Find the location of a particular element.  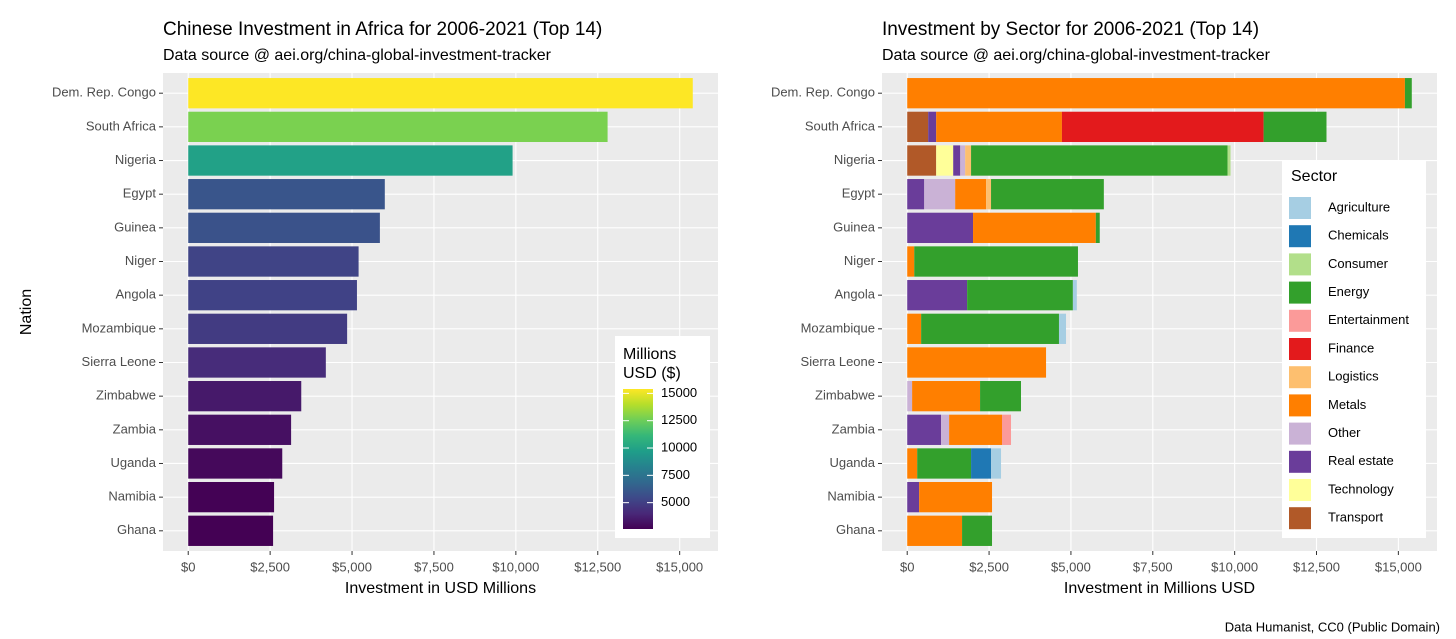

legend-title: Sector is located at coordinates (1314, 176).